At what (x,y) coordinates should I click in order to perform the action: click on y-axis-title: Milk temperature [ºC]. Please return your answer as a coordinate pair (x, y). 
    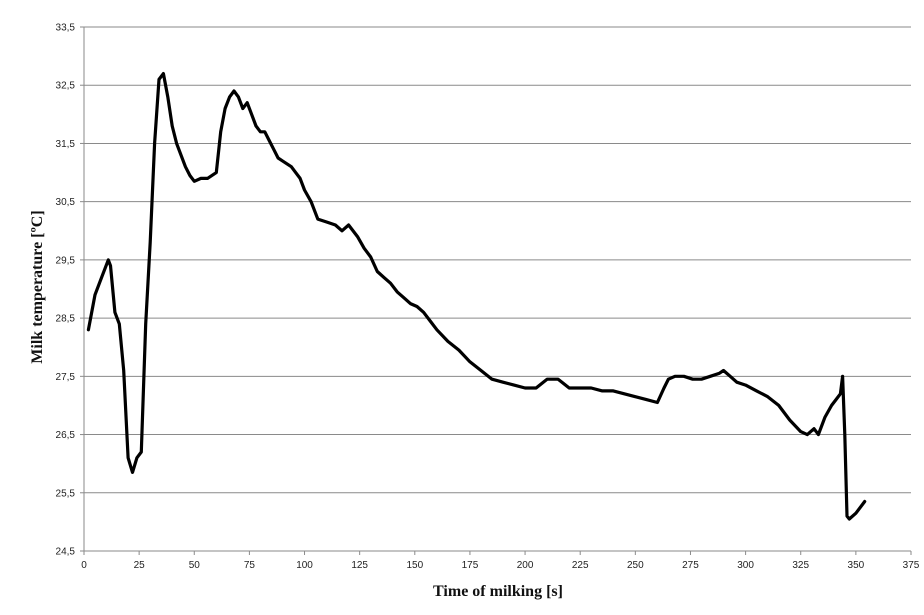
    Looking at the image, I should click on (37, 286).